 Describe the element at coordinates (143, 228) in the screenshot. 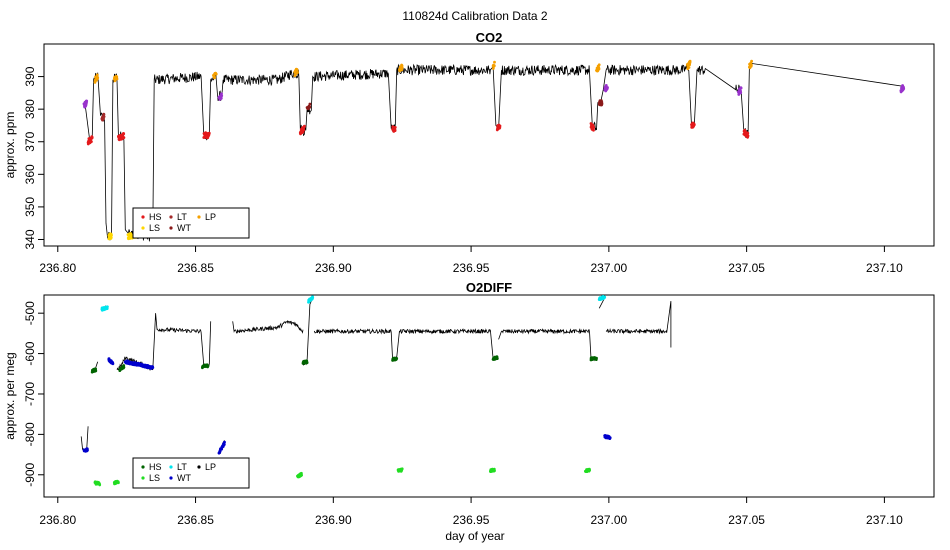

I see `co2-legend-marker-LS` at that location.